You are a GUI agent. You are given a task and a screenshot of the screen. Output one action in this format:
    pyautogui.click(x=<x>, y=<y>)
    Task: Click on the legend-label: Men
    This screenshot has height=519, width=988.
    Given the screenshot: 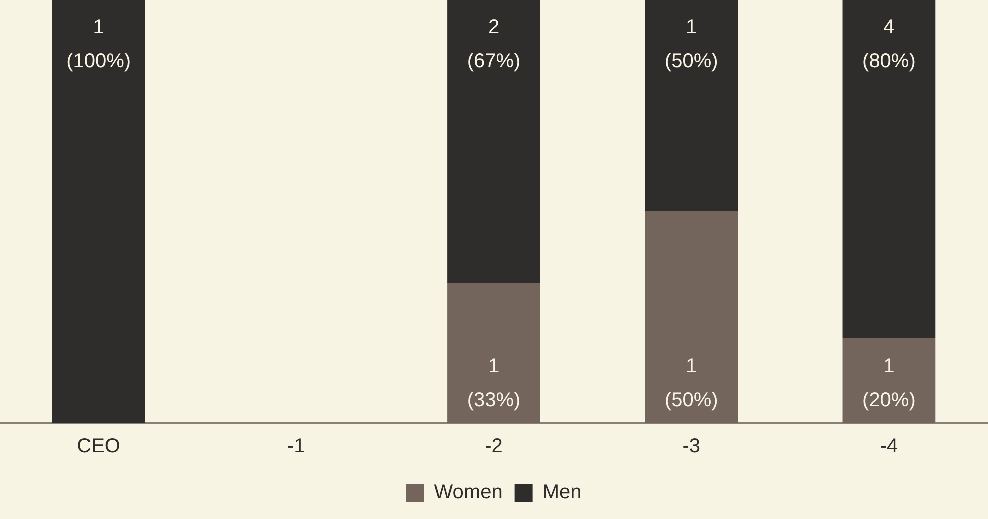 What is the action you would take?
    pyautogui.click(x=562, y=493)
    